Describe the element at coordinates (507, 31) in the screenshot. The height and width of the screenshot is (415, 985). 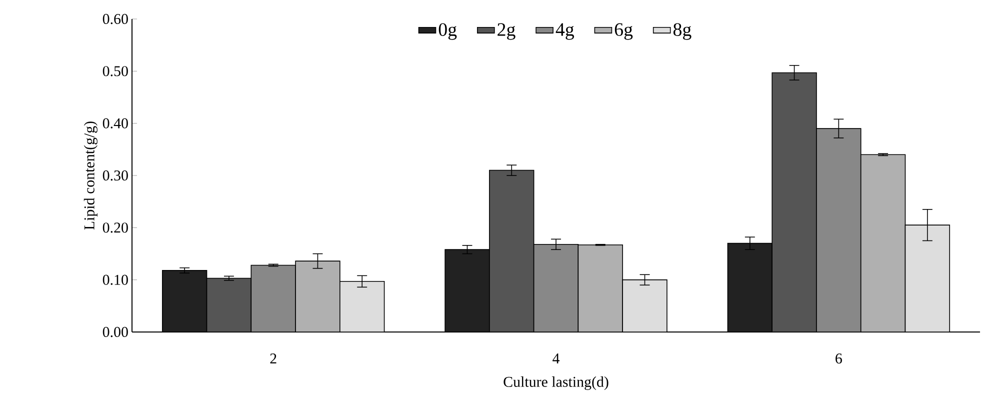
I see `legend-label: 2g` at that location.